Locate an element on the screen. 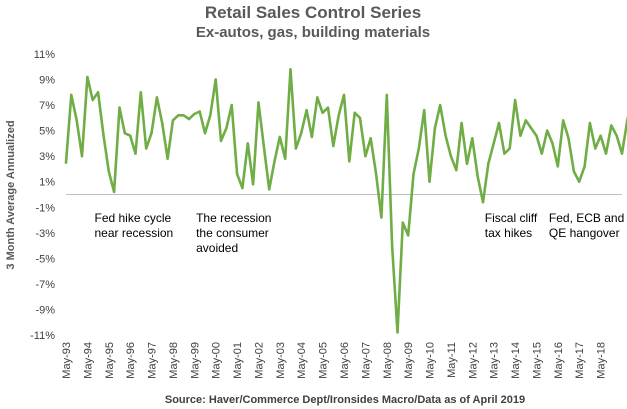 The image size is (627, 409). annotation-text: Fed, ECB and BOJQE hangover is located at coordinates (588, 225).